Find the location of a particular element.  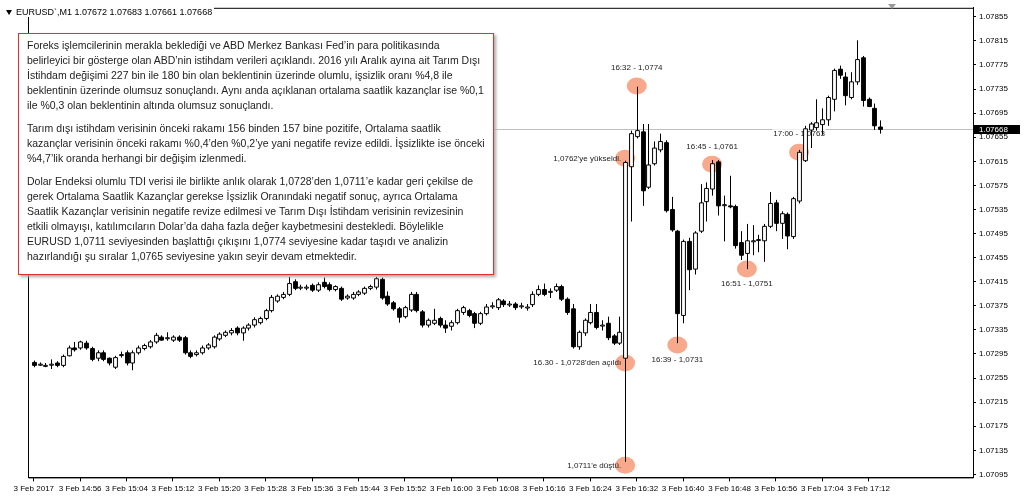

x-tick-label: 3 Feb 16:24 is located at coordinates (591, 489).